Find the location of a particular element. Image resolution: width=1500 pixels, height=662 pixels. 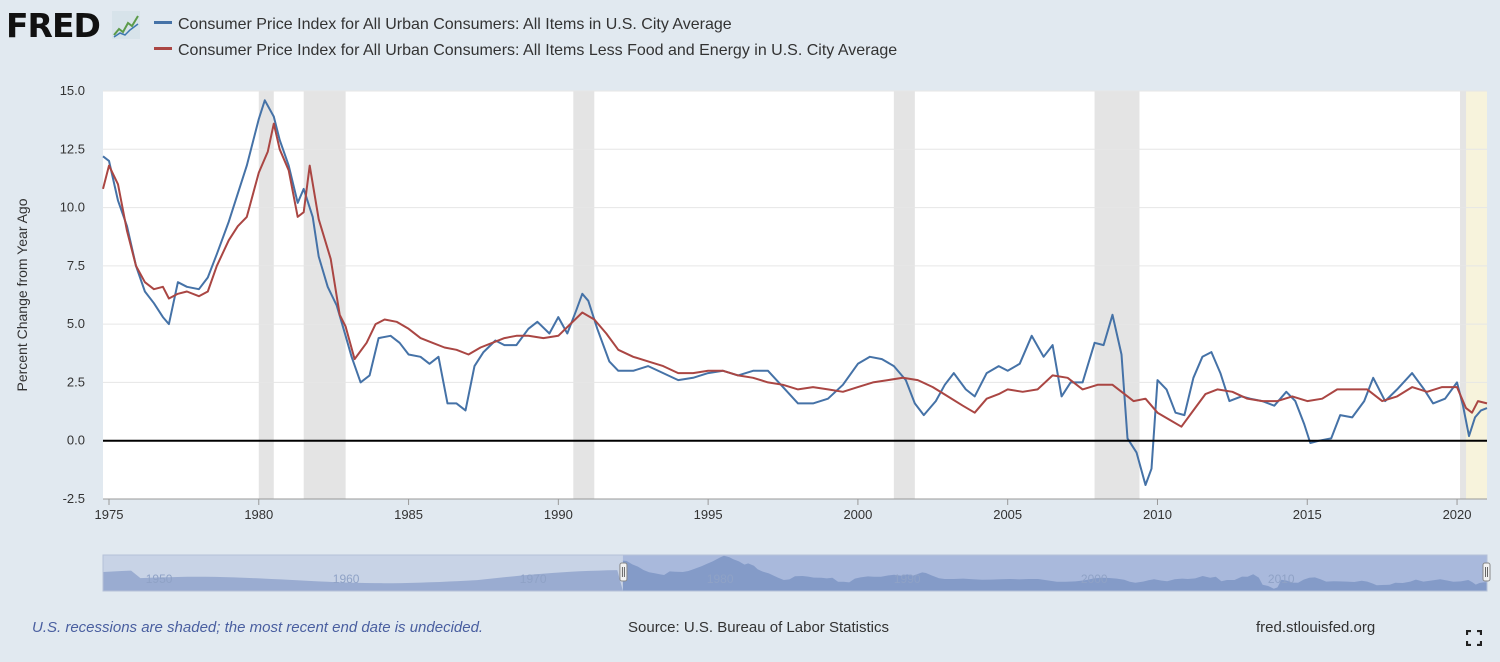

x-tick-label: 1990 is located at coordinates (558, 514).